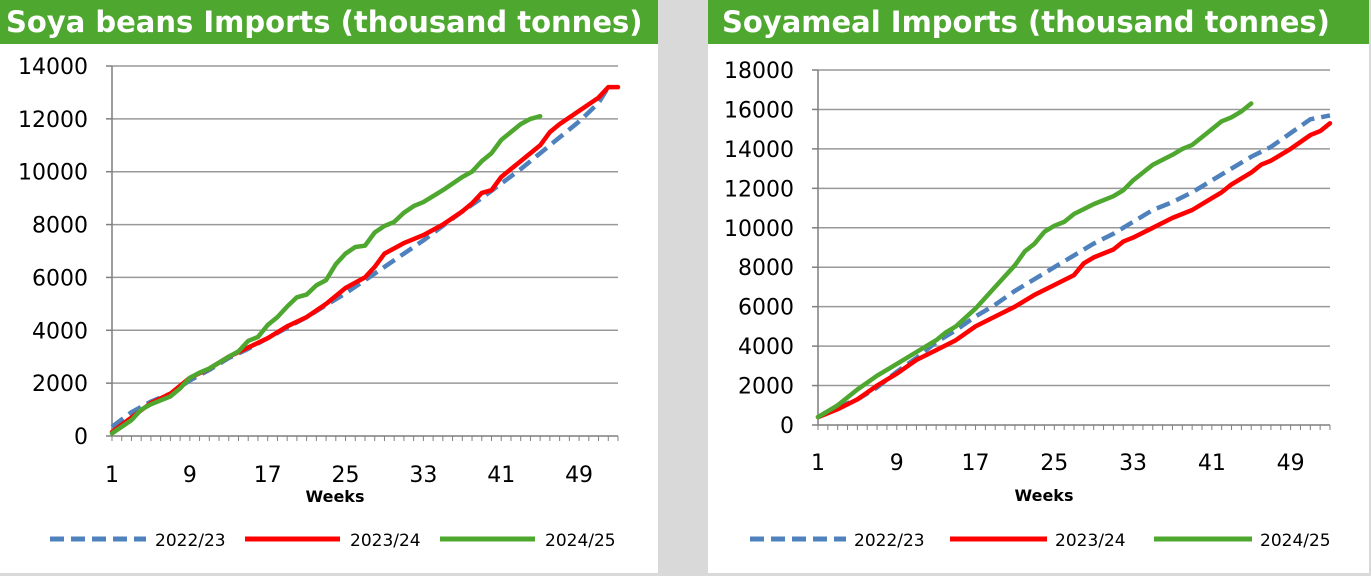 This screenshot has width=1371, height=576. I want to click on chart-title: Soyameal Imports (thousand tonnes), so click(1038, 22).